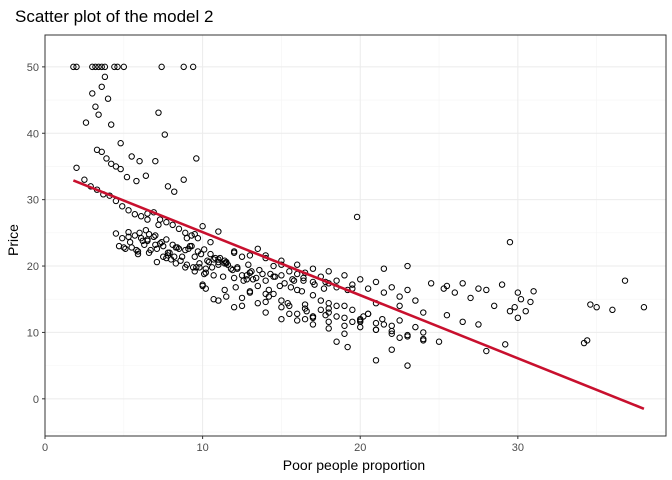 Image resolution: width=672 pixels, height=480 pixels. What do you see at coordinates (33, 201) in the screenshot?
I see `y-tick-label: 30` at bounding box center [33, 201].